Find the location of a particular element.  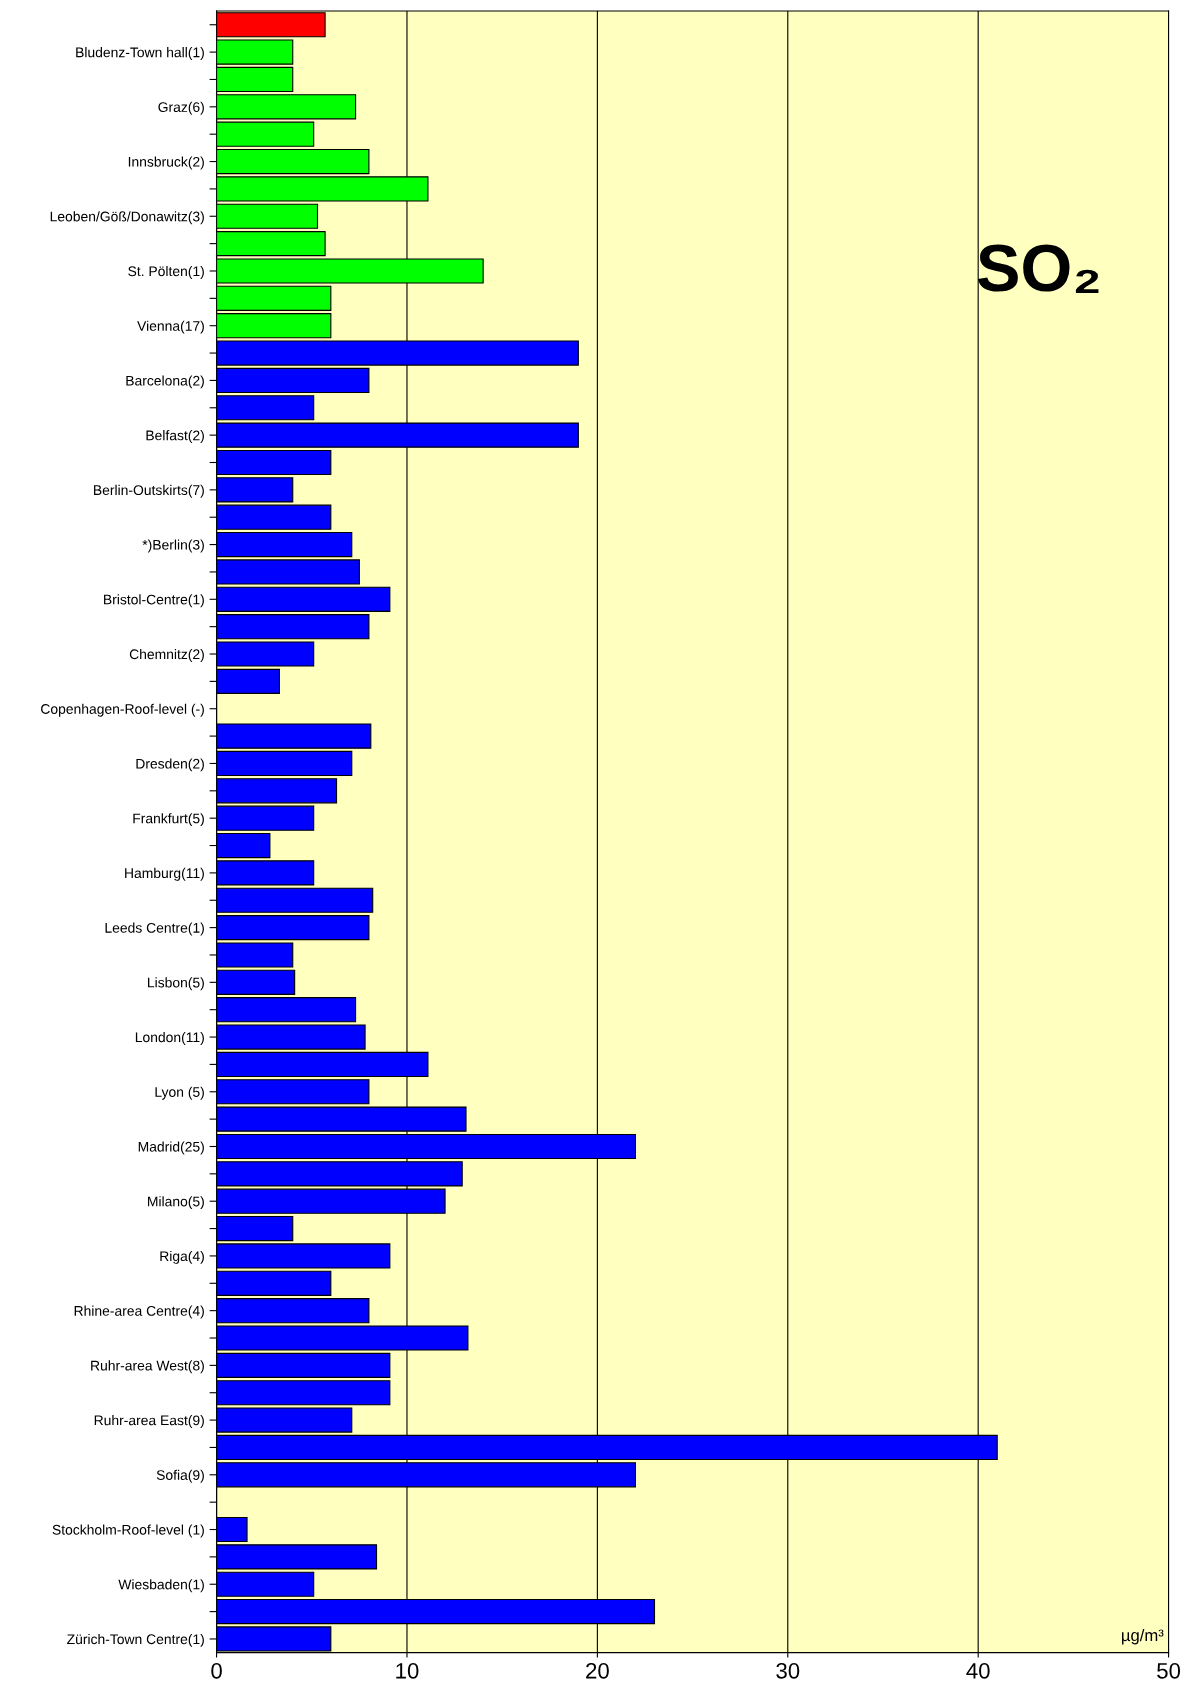

y-tick-label: Copenhagen-Roof-level (-) is located at coordinates (122, 710).